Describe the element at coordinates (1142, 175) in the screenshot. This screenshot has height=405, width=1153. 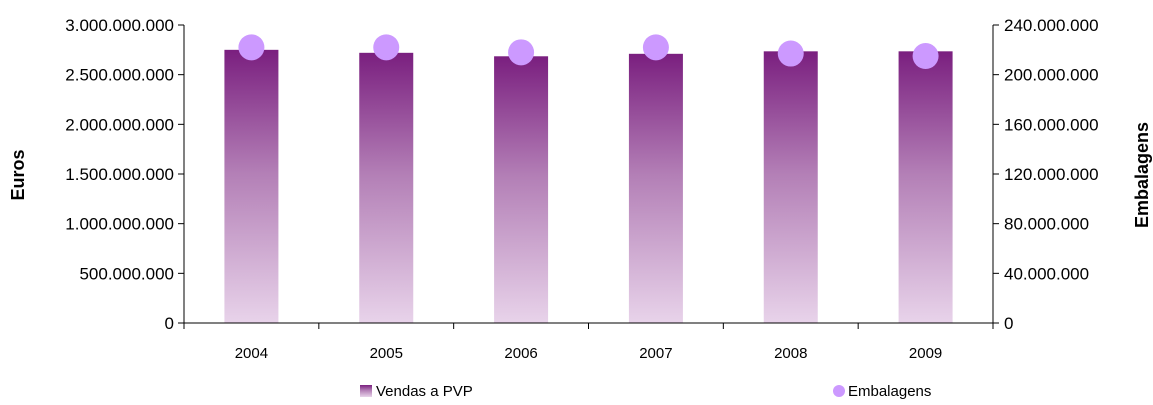
I see `right-axis-title: Embalagens` at that location.